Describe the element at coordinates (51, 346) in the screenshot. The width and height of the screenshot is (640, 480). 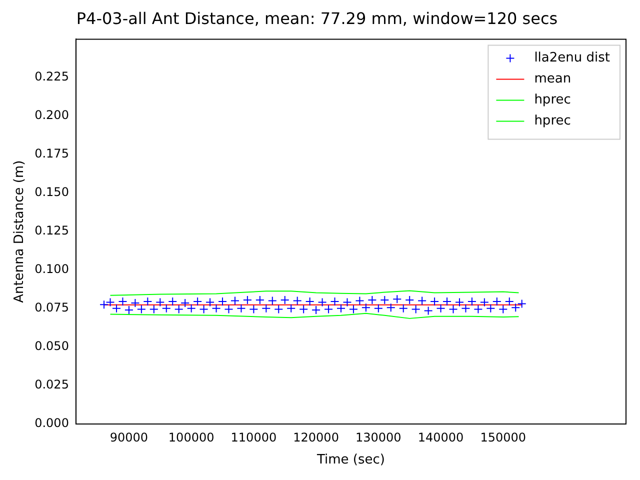
I see `y-tick-label: 0.050` at that location.